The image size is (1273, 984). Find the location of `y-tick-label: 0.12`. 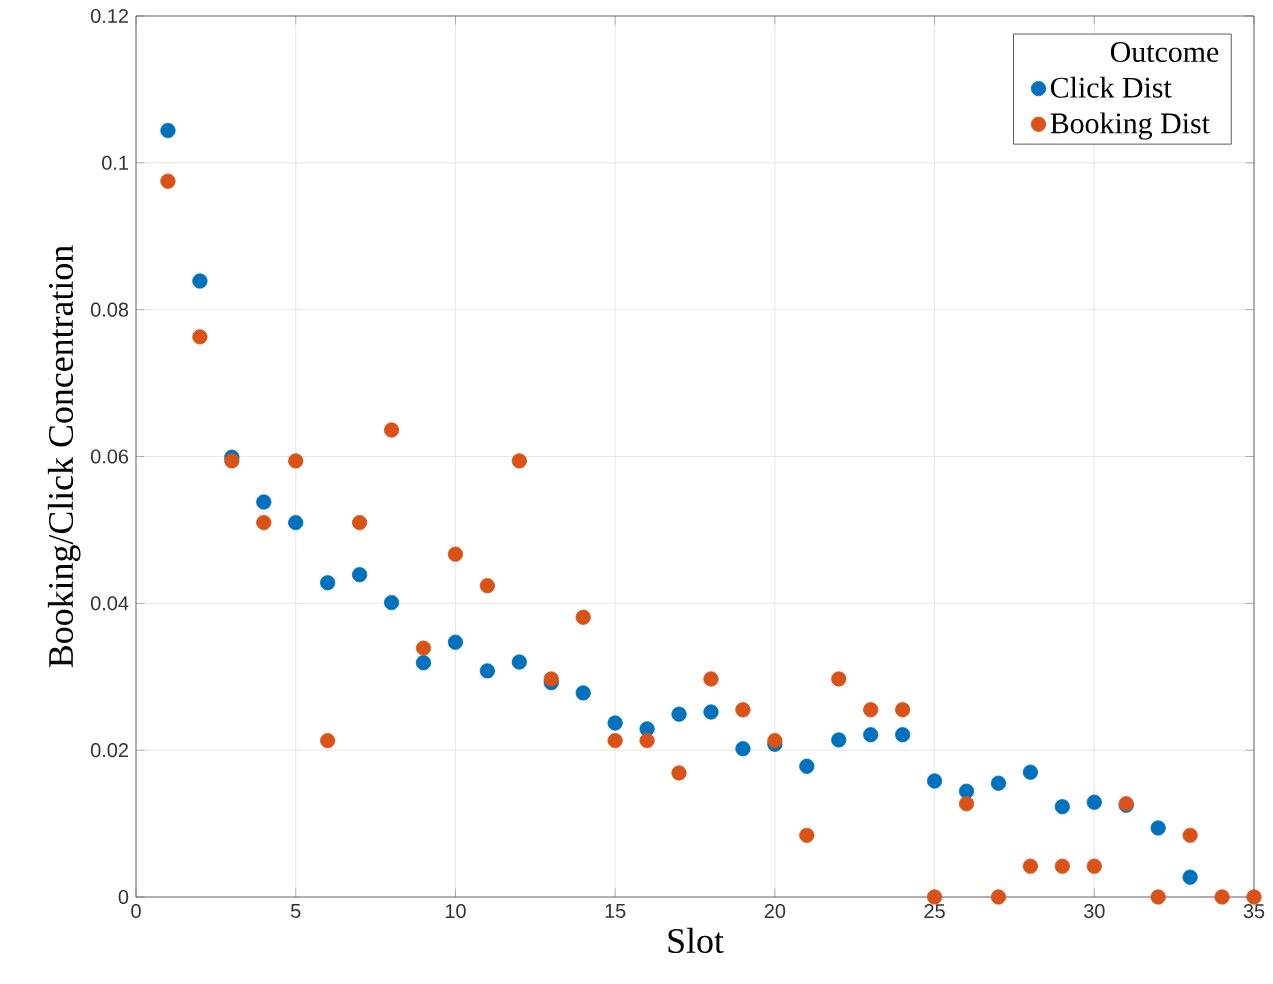

y-tick-label: 0.12 is located at coordinates (109, 16).